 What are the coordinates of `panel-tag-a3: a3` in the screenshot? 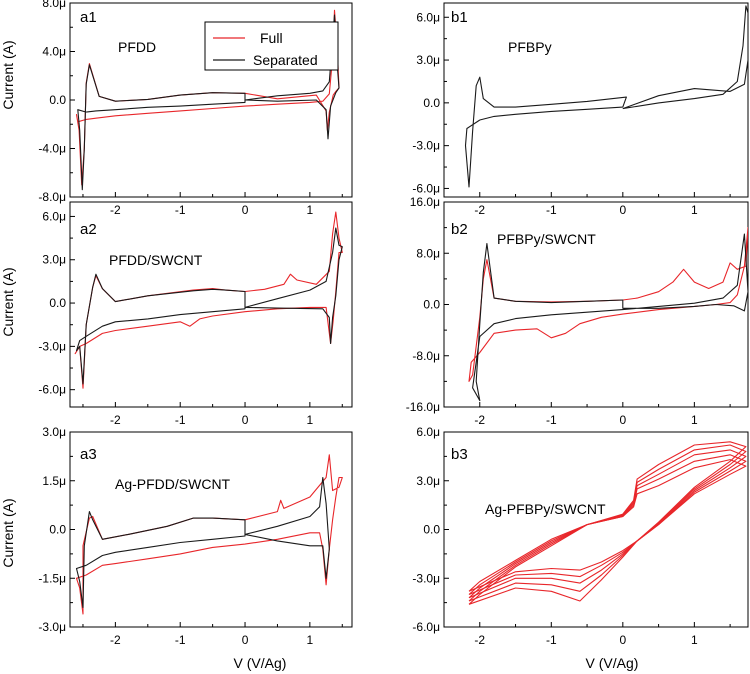 It's located at (88, 454).